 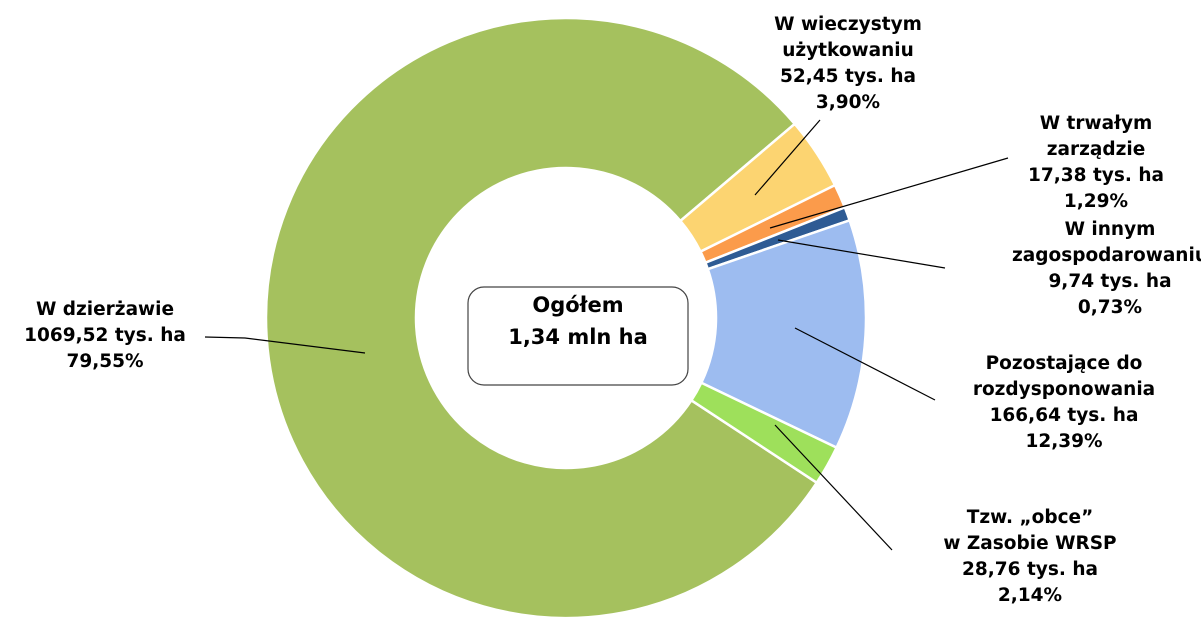 I want to click on segment-label: Tzw. „obce”, so click(x=1030, y=517).